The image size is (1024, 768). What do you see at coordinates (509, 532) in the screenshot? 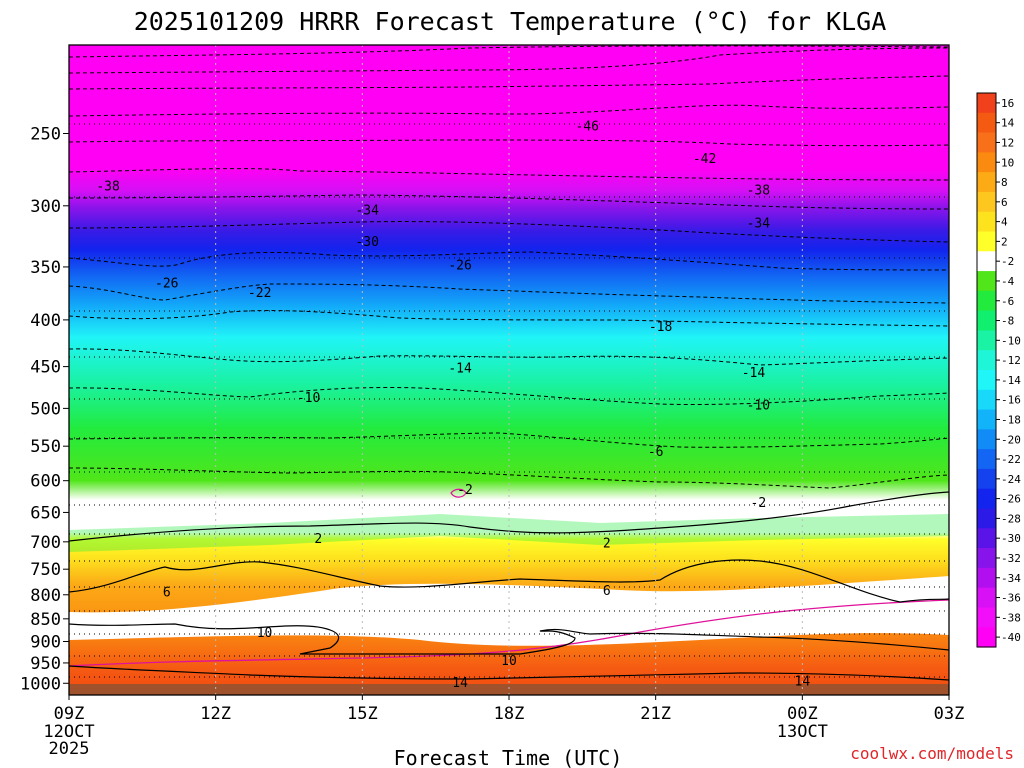
I see `green-band-shade` at bounding box center [509, 532].